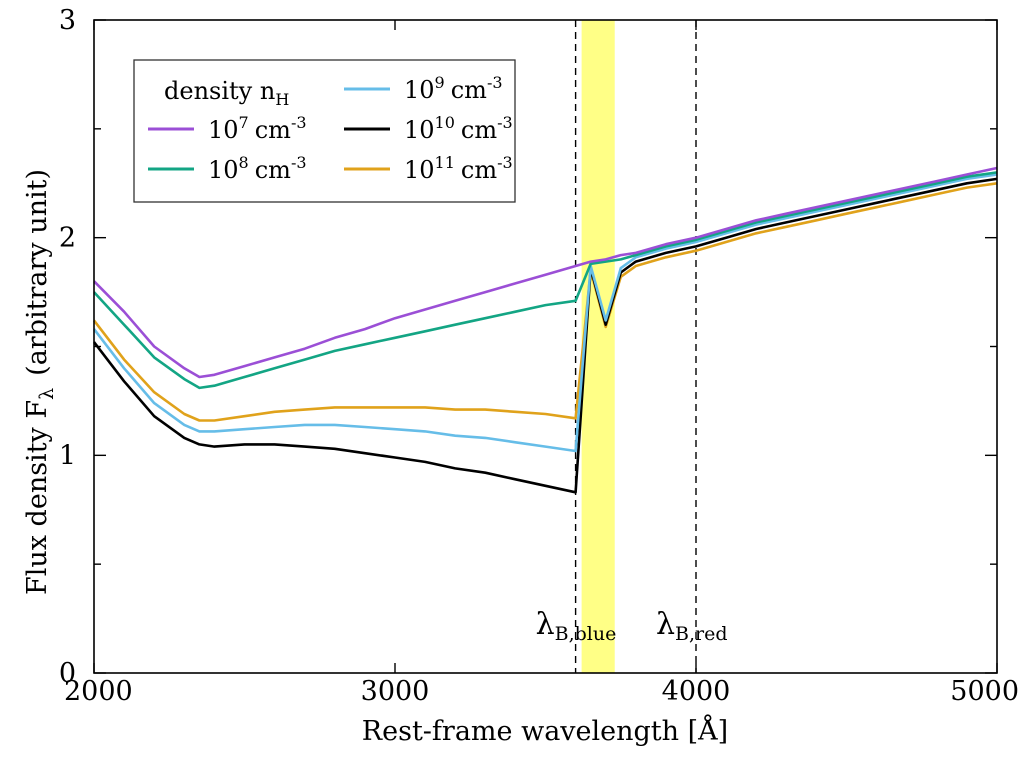 The height and width of the screenshot is (762, 1024). What do you see at coordinates (419, 170) in the screenshot?
I see `legend-label-base-4: 10` at bounding box center [419, 170].